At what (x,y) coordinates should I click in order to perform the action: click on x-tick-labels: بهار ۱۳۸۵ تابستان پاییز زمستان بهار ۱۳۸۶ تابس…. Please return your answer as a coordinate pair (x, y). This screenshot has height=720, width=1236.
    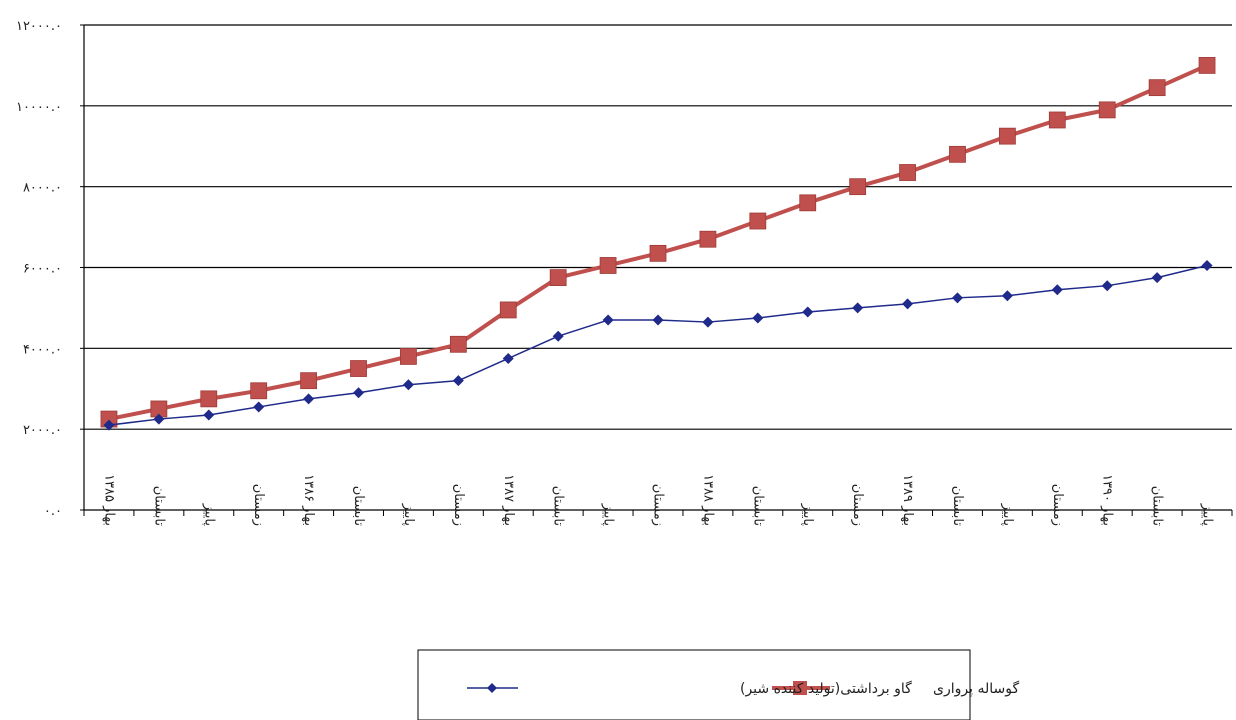
    Looking at the image, I should click on (657, 500).